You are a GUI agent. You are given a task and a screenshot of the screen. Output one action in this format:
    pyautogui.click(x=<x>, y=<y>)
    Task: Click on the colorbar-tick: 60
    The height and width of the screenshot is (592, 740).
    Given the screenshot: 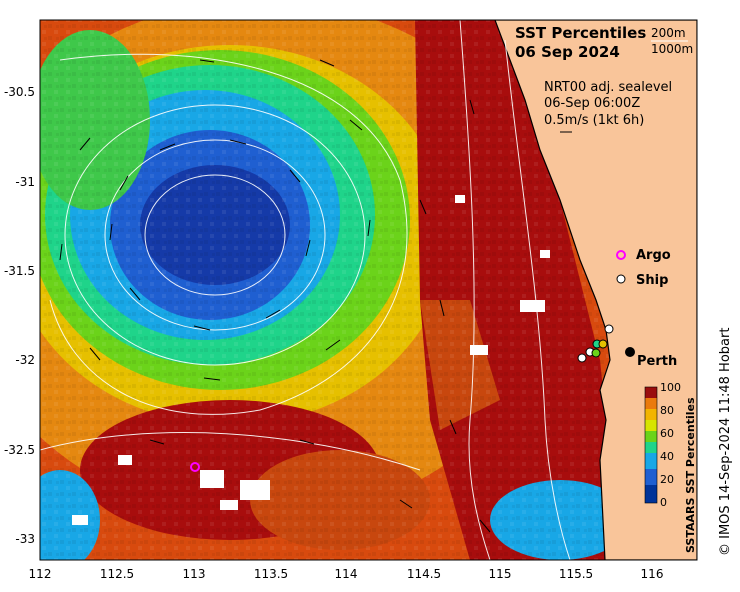 What is the action you would take?
    pyautogui.click(x=667, y=433)
    